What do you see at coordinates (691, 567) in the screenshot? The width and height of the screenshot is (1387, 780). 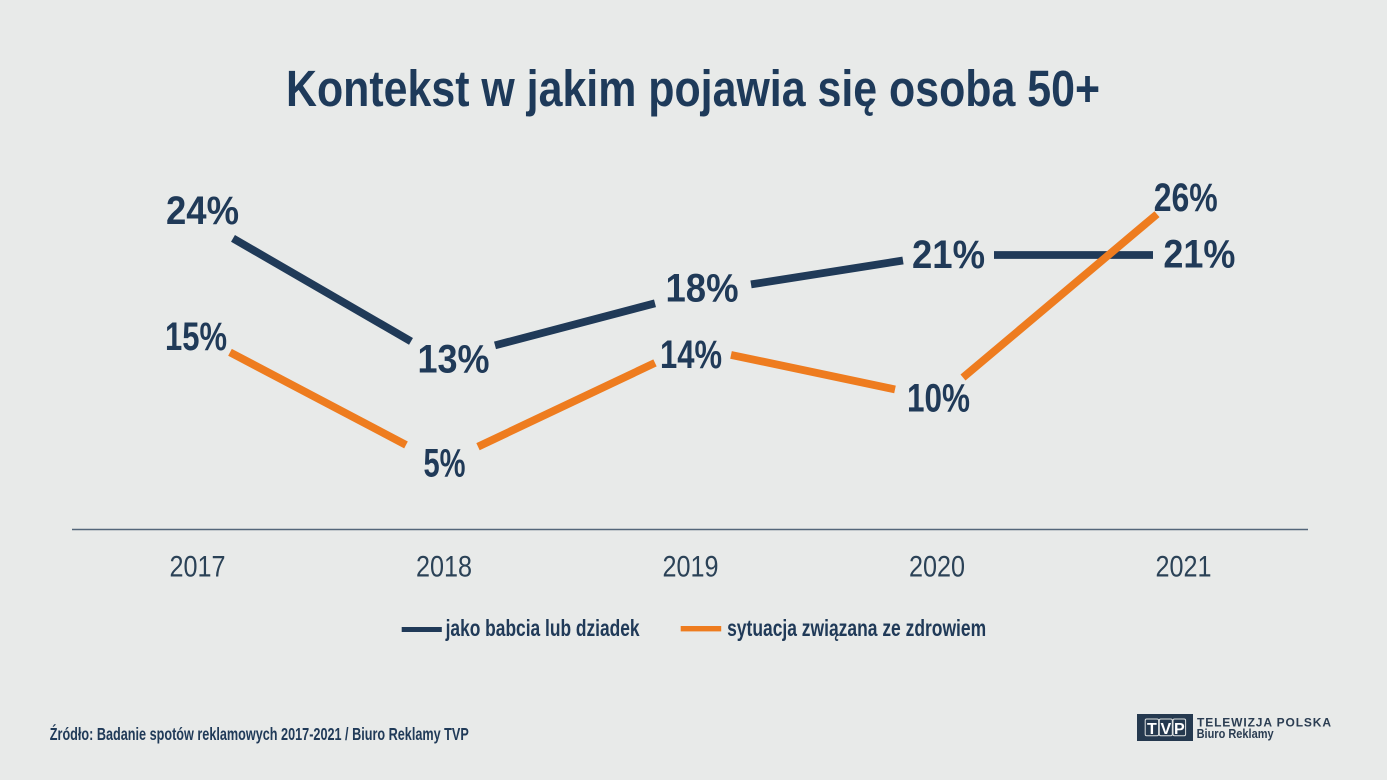 I see `svg-text: 2019` at bounding box center [691, 567].